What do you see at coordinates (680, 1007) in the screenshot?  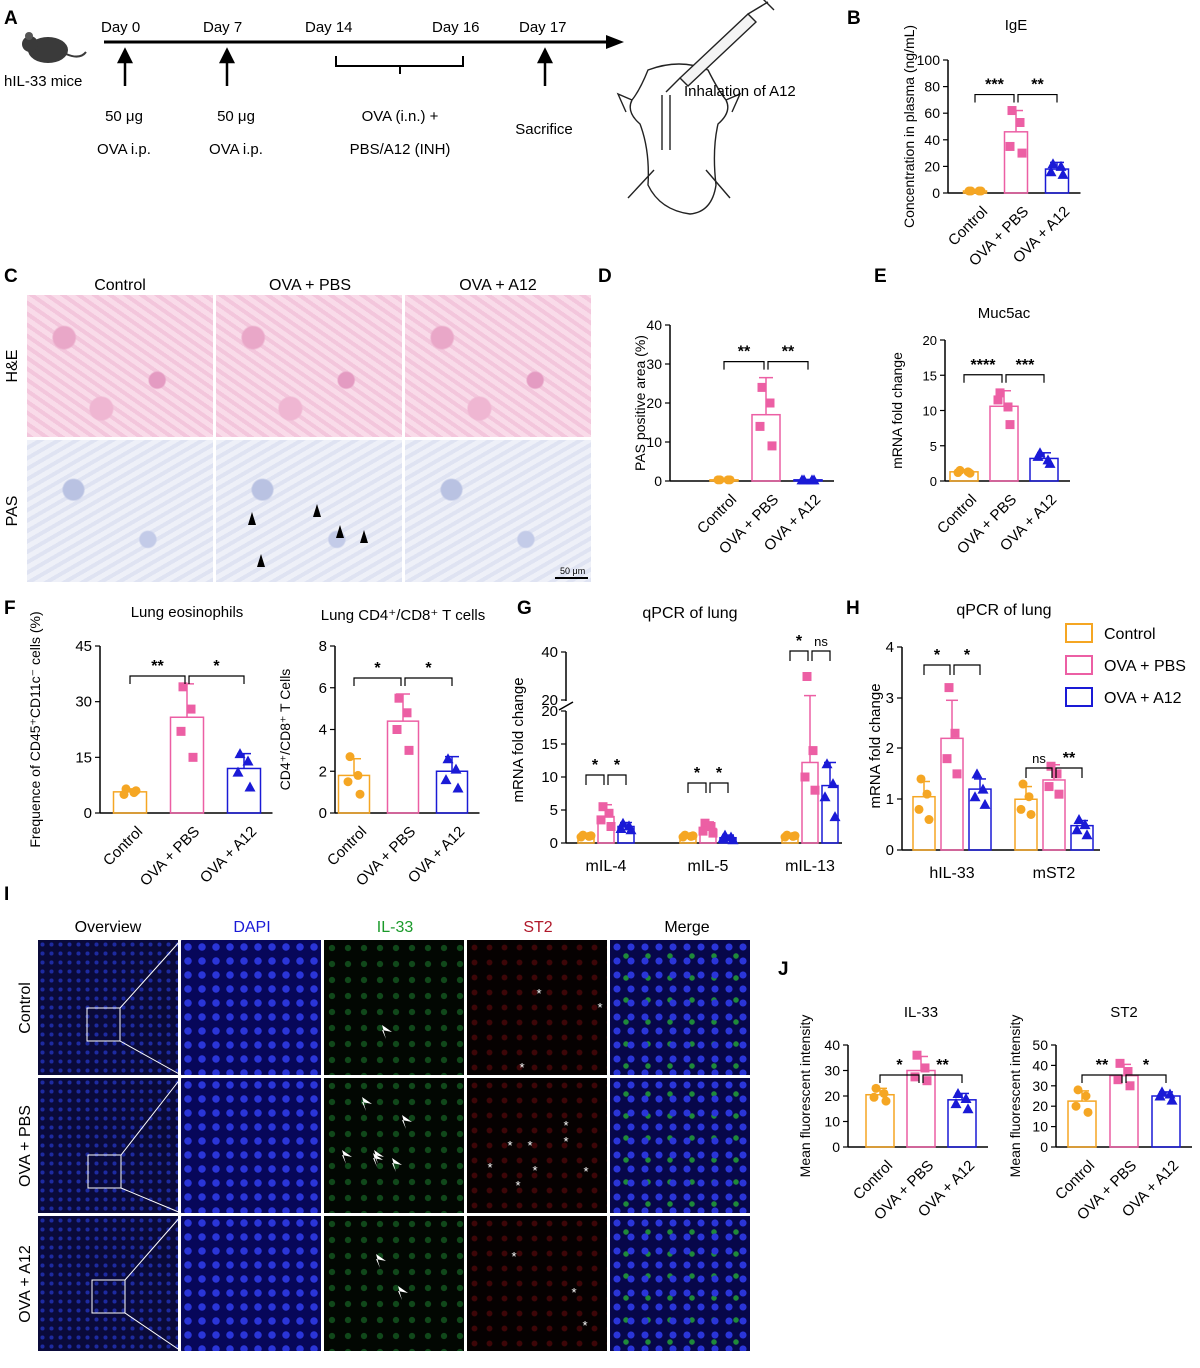 I see `if-merge-control` at bounding box center [680, 1007].